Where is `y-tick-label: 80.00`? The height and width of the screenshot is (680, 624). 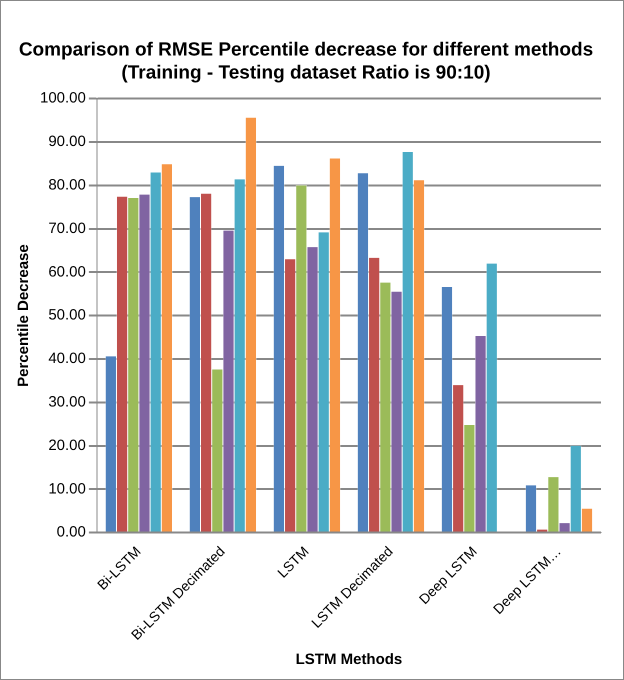 y-tick-label: 80.00 is located at coordinates (67, 185).